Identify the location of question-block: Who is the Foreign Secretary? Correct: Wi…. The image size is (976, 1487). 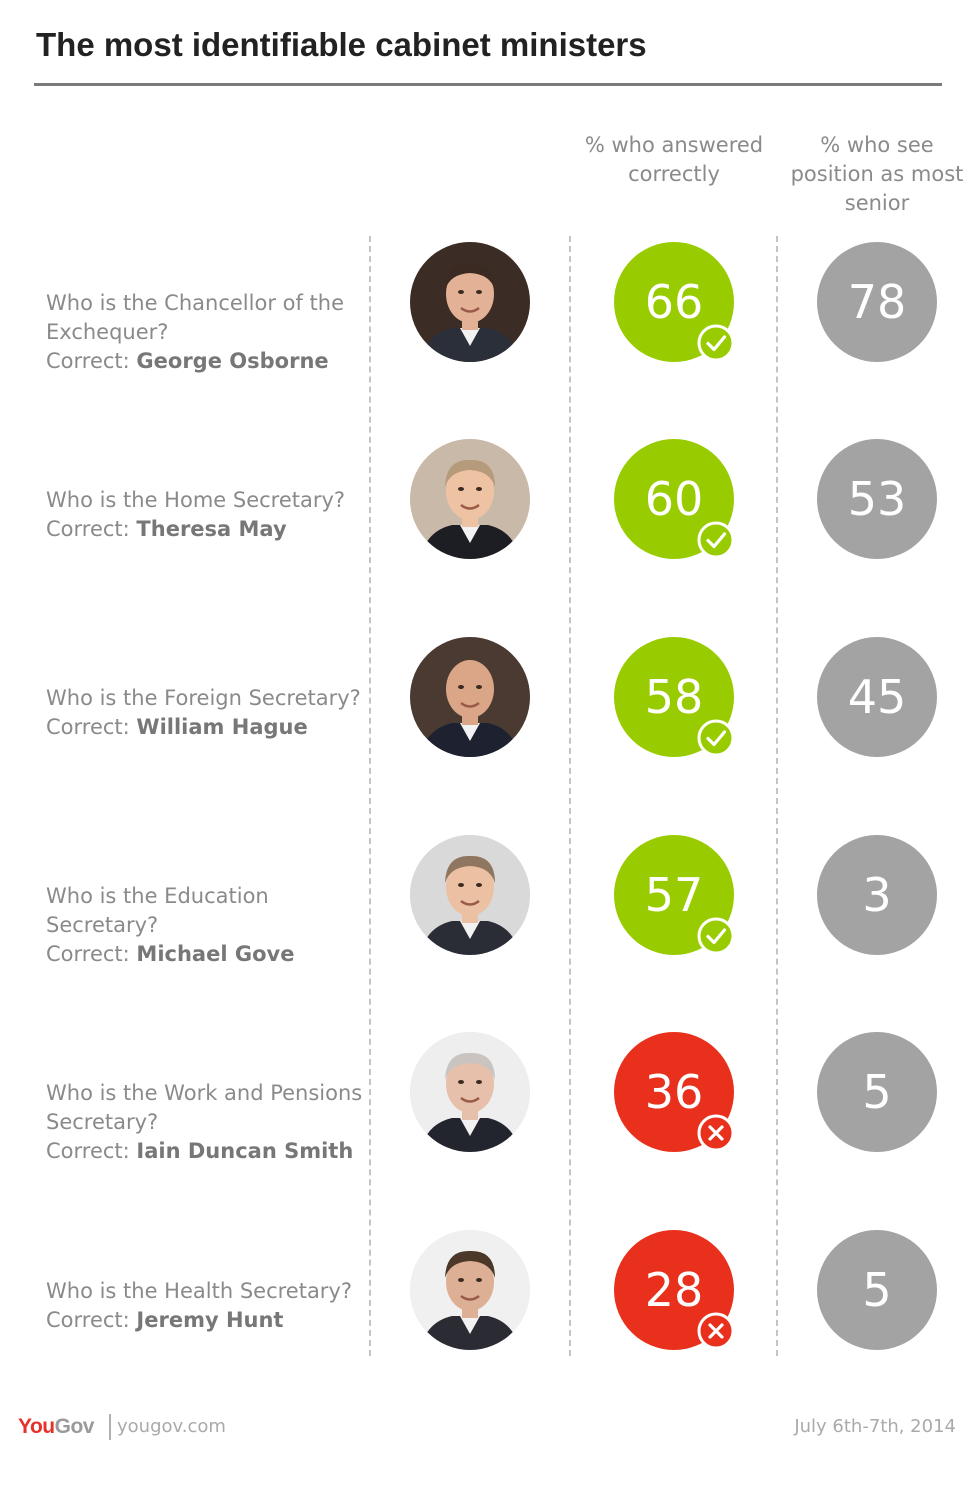
(206, 713).